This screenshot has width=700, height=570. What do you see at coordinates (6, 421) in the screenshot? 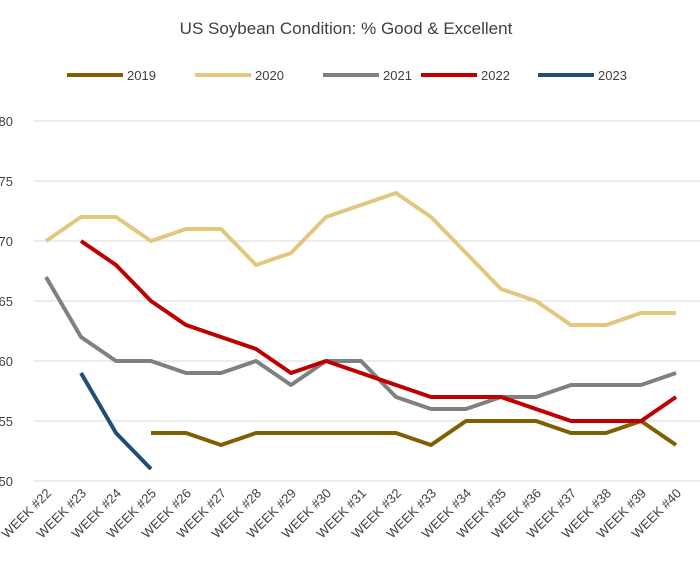
I see `y-tick-label: 55` at bounding box center [6, 421].